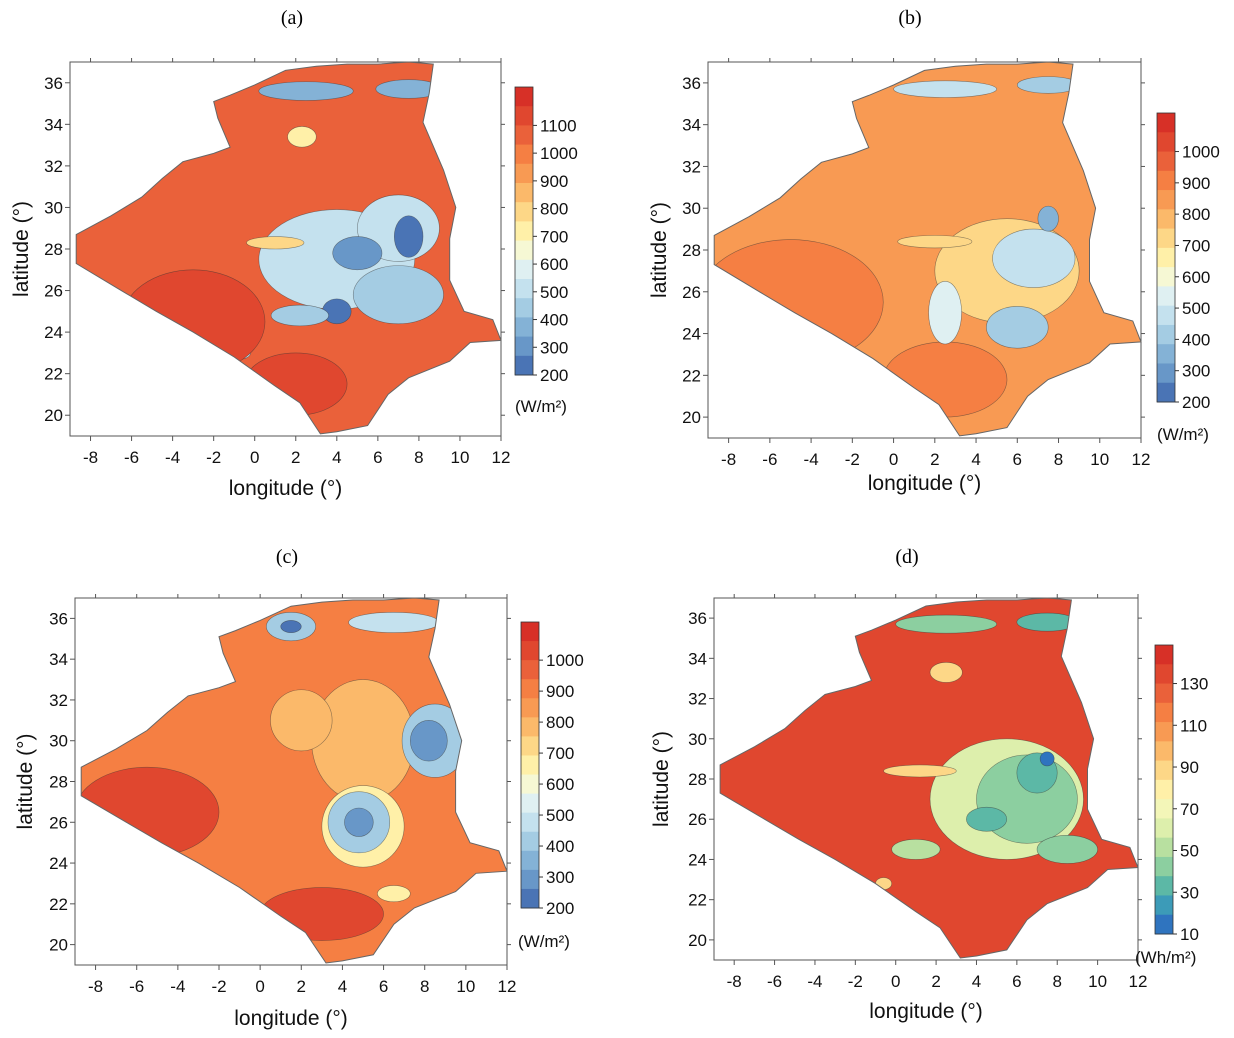  I want to click on y-tick-label: 30, so click(691, 208).